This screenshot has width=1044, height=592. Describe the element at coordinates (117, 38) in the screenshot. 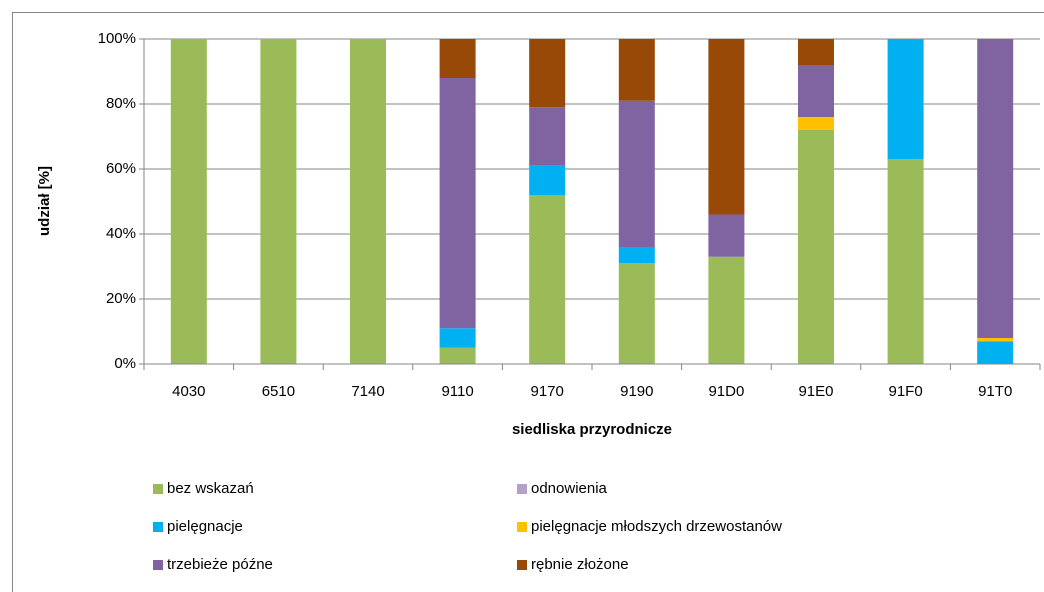

I see `y-tick-label: 100%` at that location.